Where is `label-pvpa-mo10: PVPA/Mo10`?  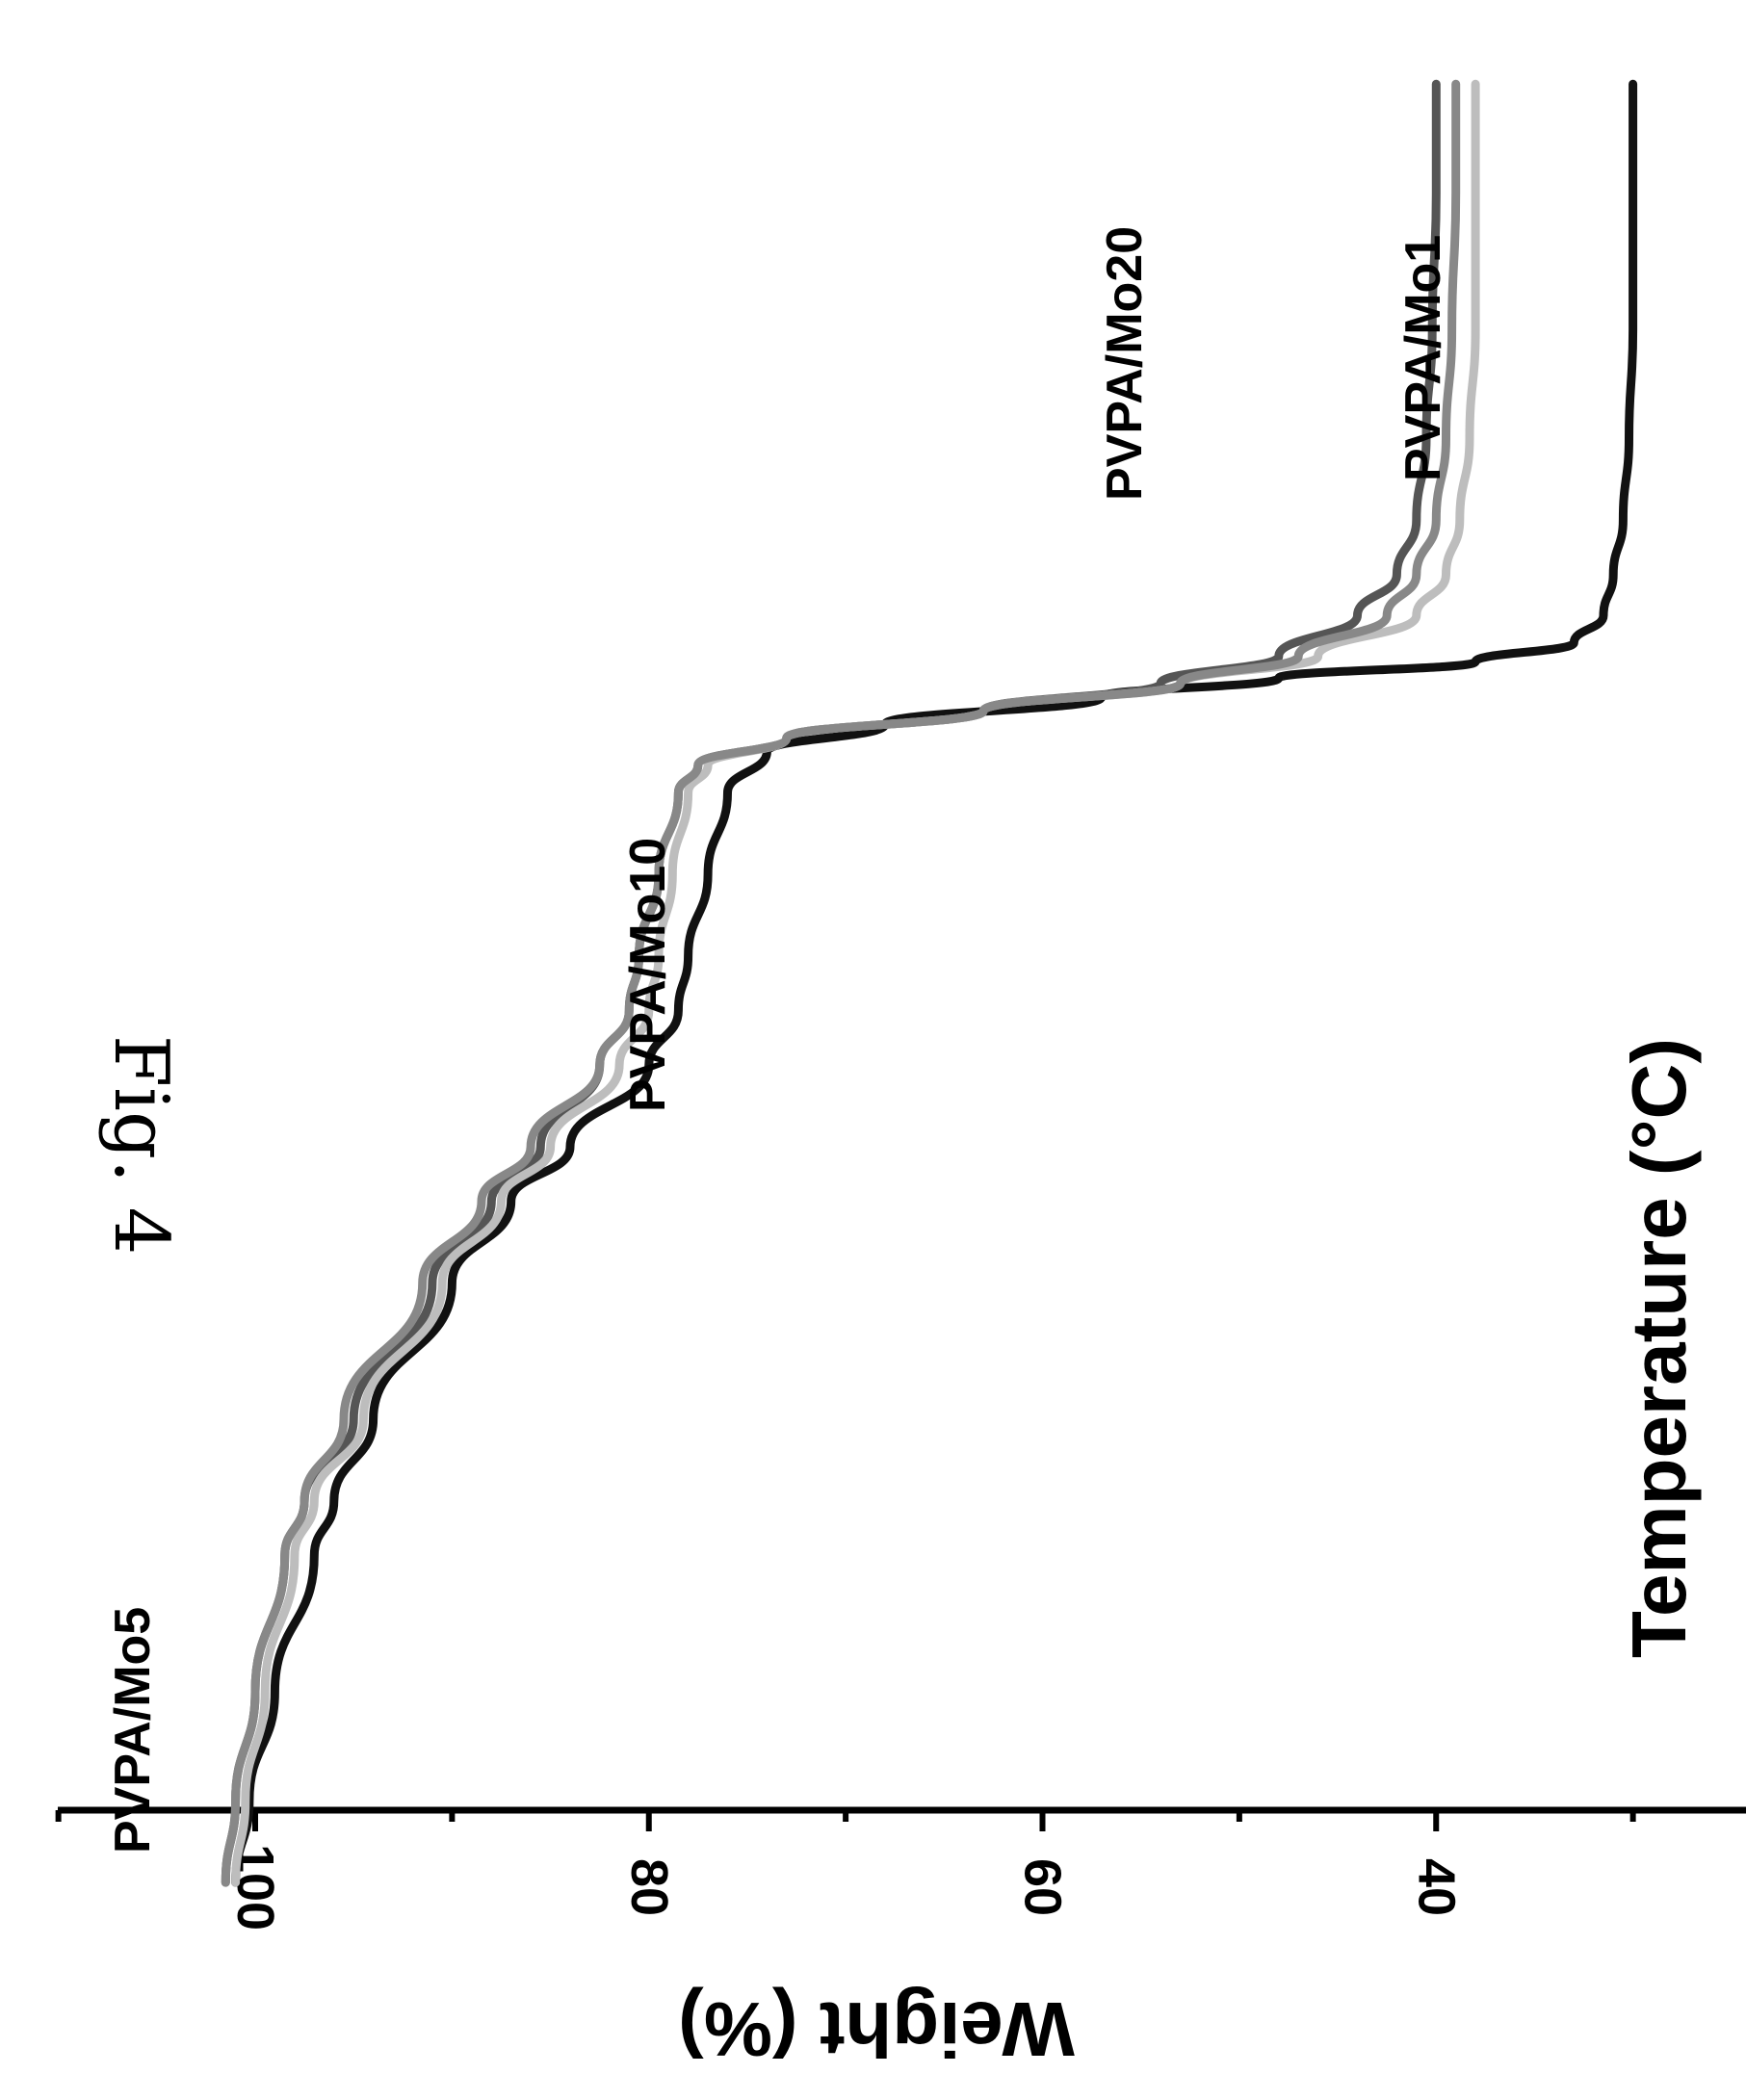 label-pvpa-mo10: PVPA/Mo10 is located at coordinates (648, 975).